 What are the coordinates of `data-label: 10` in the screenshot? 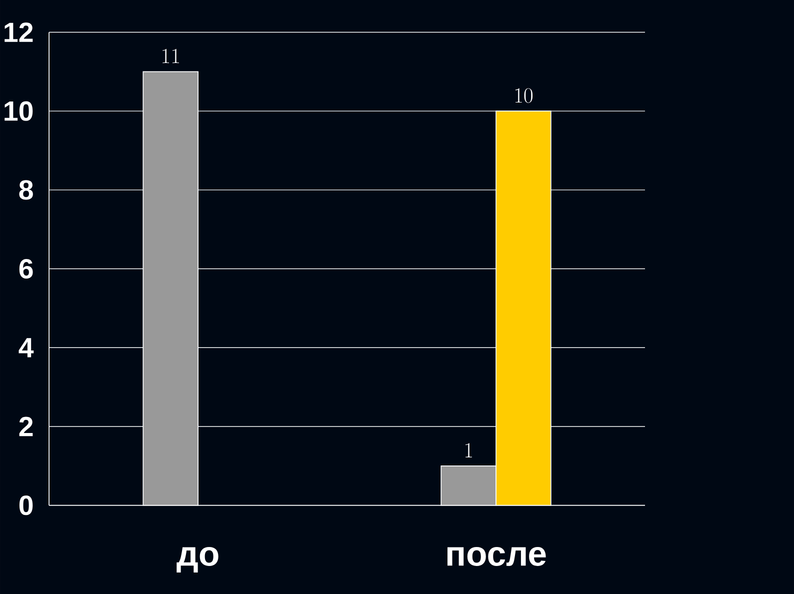 It's located at (524, 95).